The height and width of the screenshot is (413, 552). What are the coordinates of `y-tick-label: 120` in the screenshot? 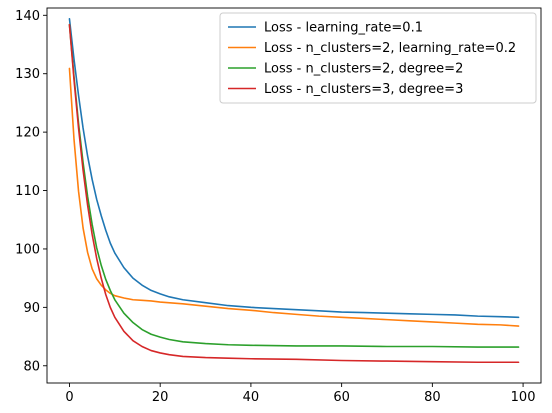 It's located at (27, 133).